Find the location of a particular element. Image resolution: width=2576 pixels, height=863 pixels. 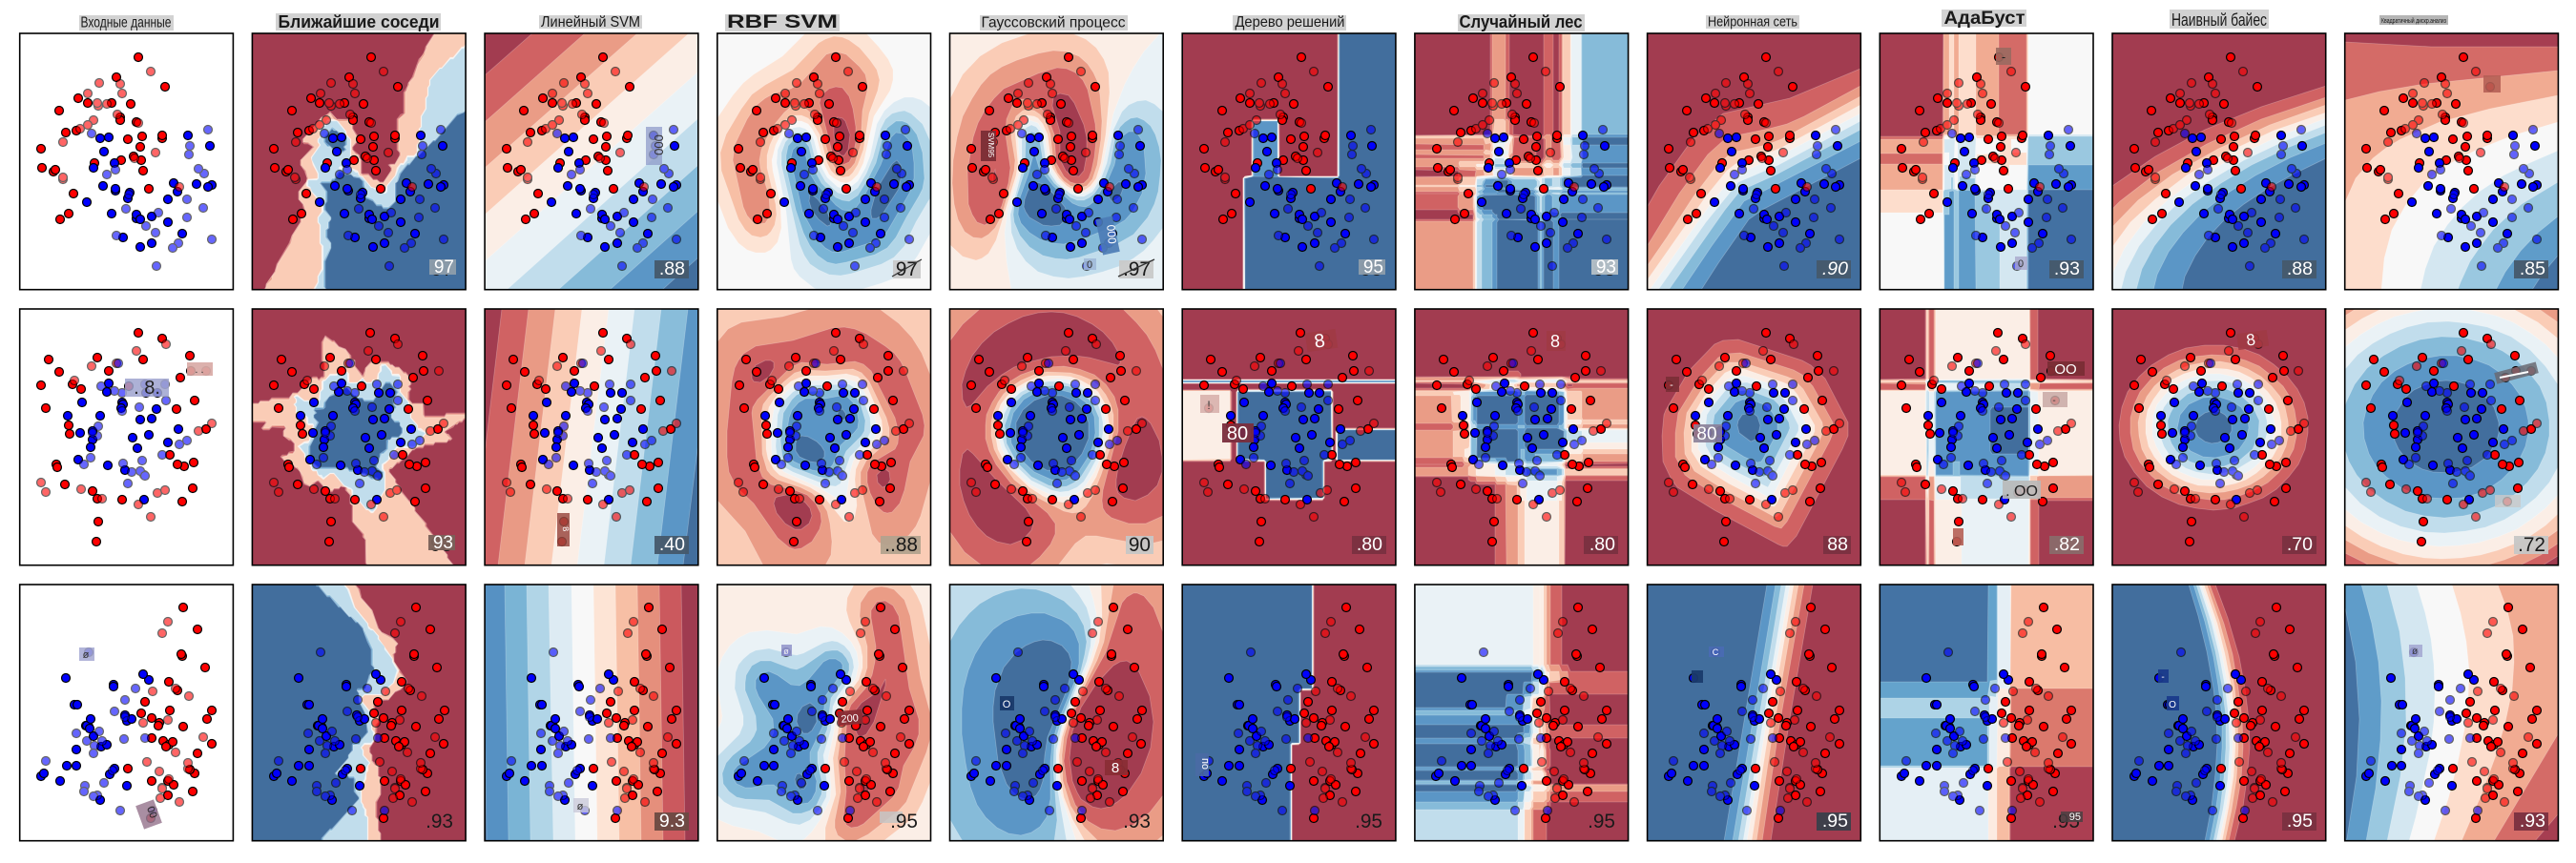

svg-text: .70 is located at coordinates (2300, 544).